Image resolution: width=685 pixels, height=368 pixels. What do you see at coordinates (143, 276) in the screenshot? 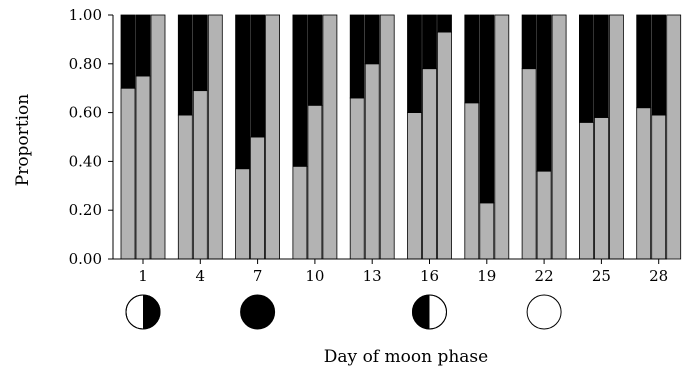
I see `x-tick-label: 1` at bounding box center [143, 276].